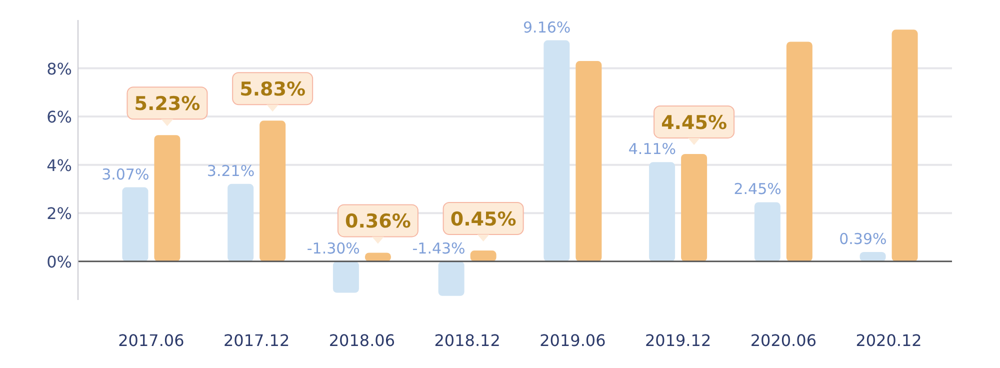 Image resolution: width=1000 pixels, height=368 pixels. Describe the element at coordinates (439, 248) in the screenshot. I see `data-label: -1.43%` at that location.